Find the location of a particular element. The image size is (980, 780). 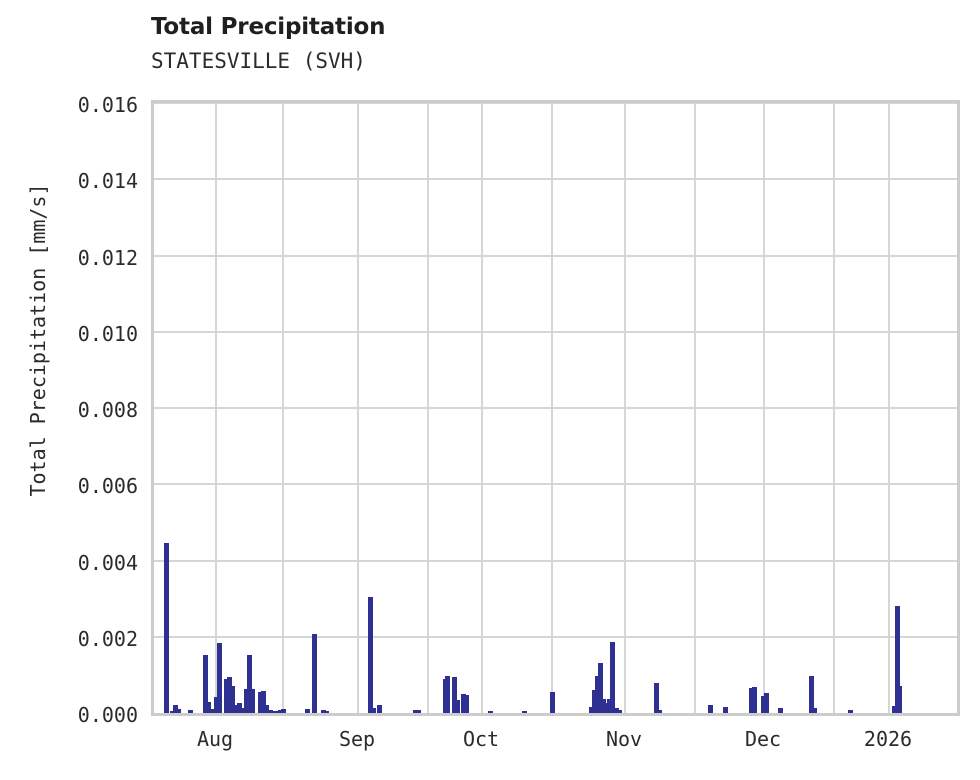

y-axis-tick-label: 0.016 is located at coordinates (107, 105).